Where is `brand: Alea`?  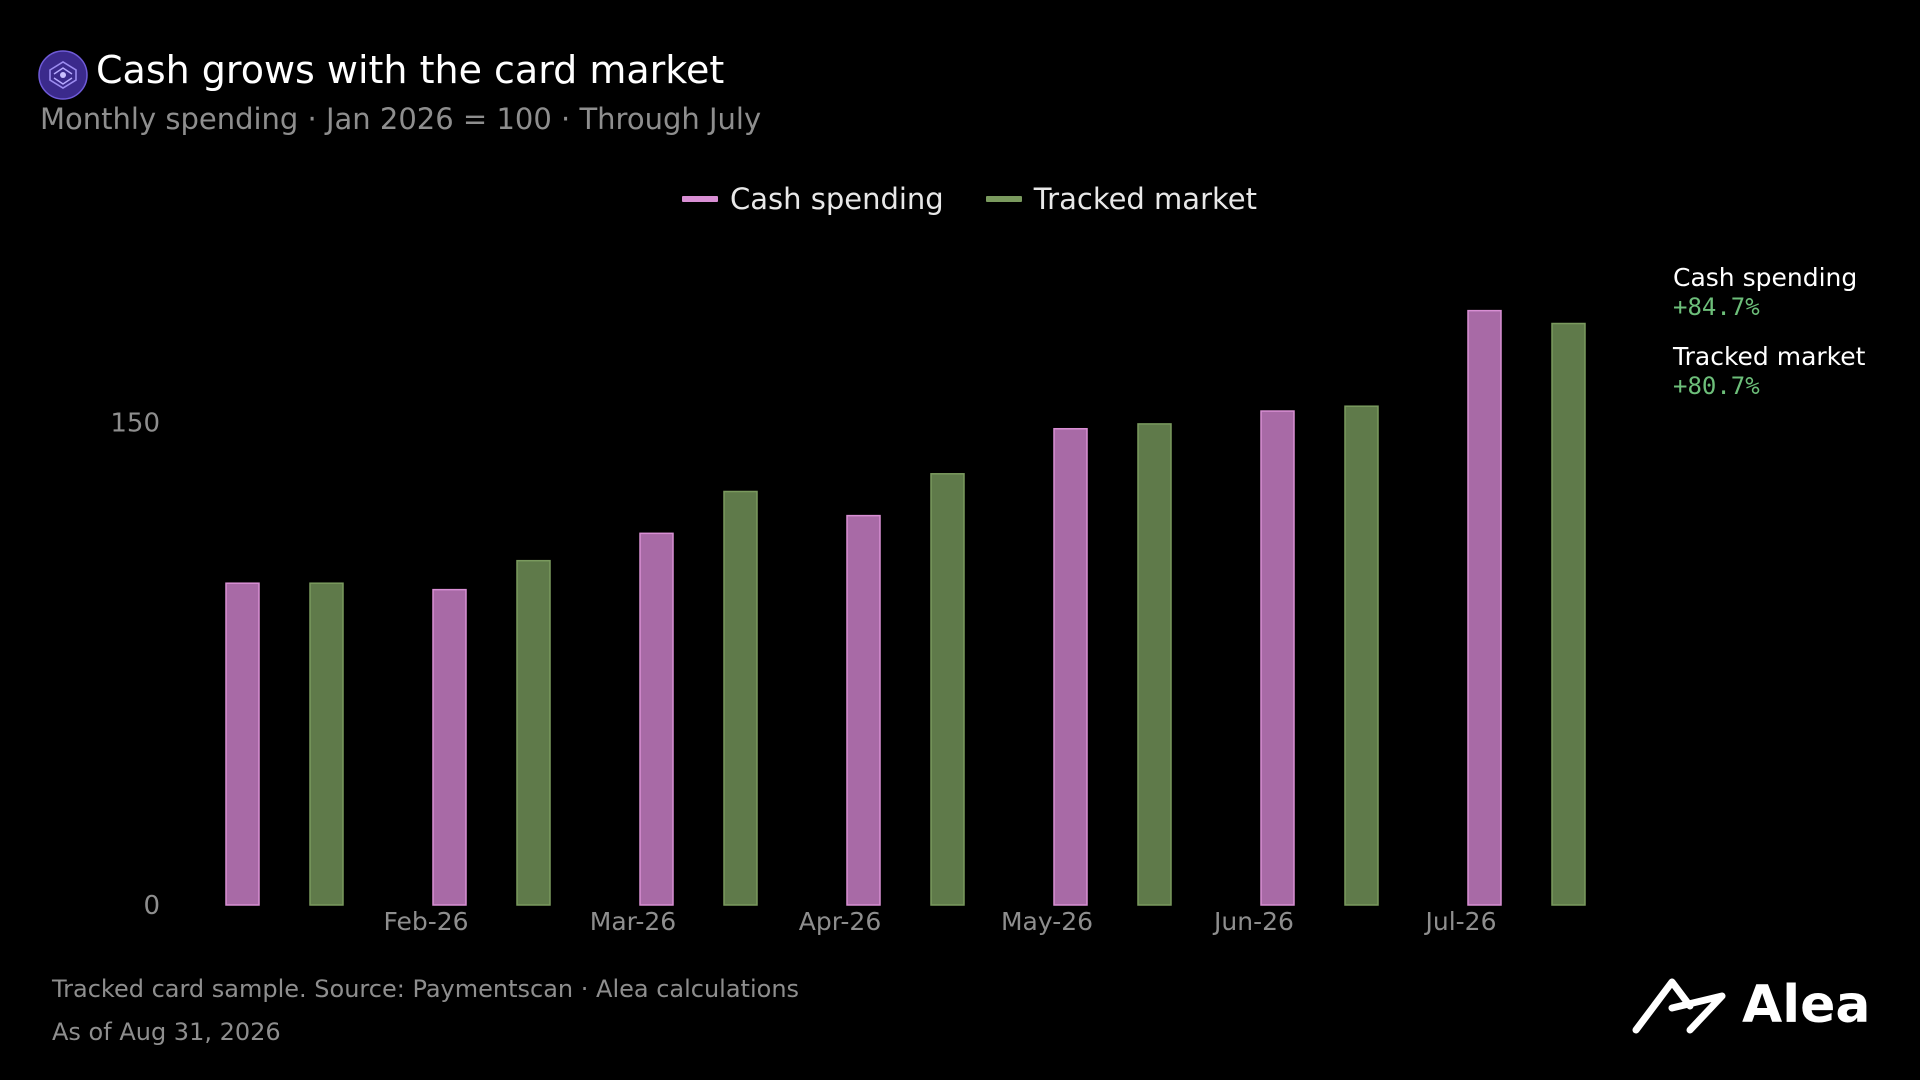
brand: Alea is located at coordinates (1752, 1005).